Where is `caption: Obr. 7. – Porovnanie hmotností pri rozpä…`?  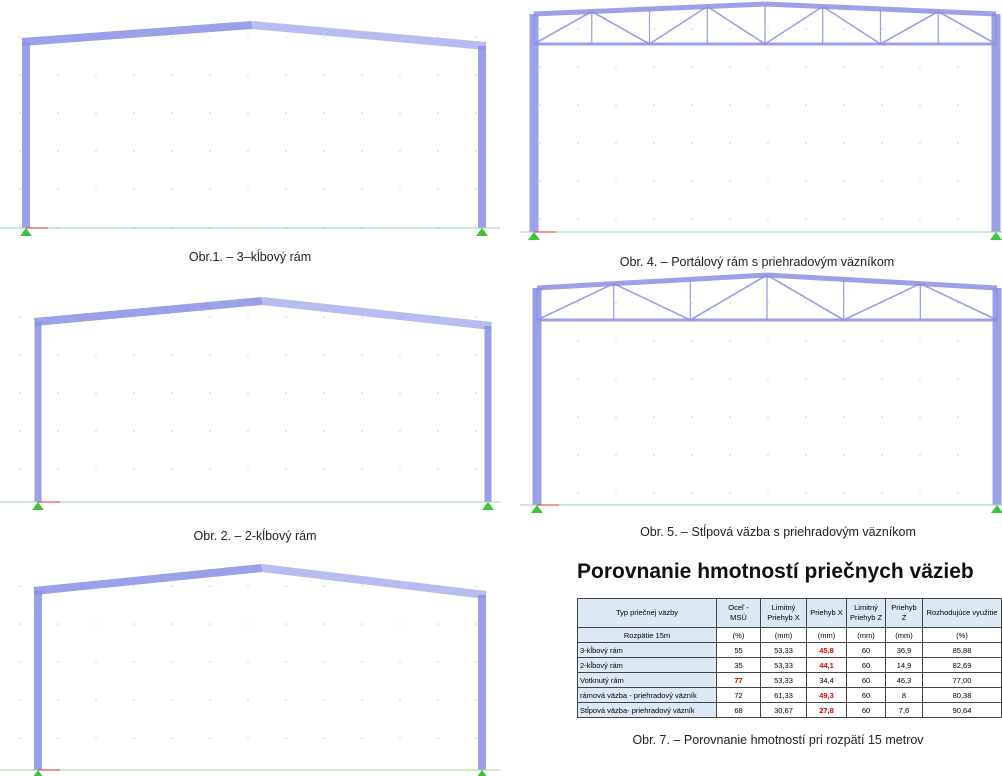 caption: Obr. 7. – Porovnanie hmotností pri rozpä… is located at coordinates (778, 740).